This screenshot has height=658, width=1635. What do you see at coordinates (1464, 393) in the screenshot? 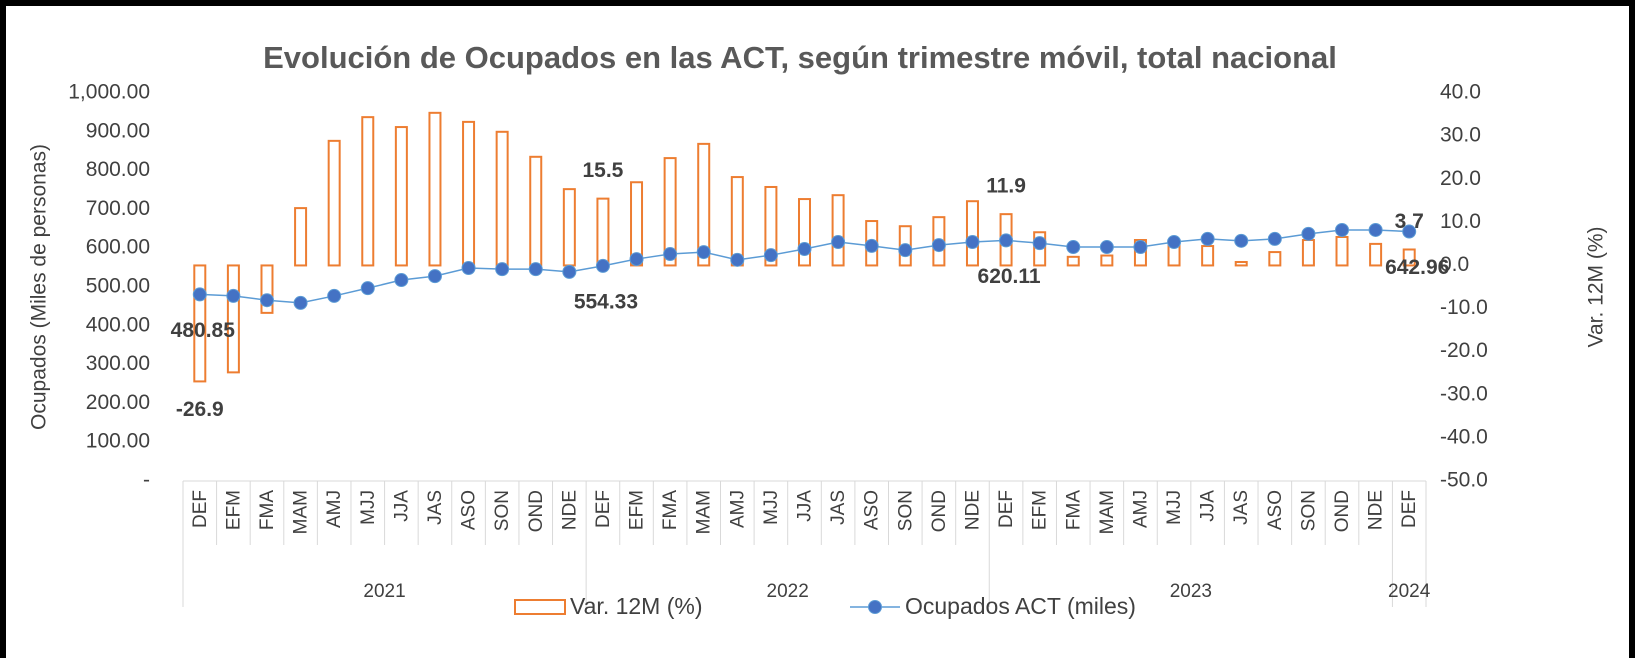
I see `y2-tick-label: -30.0` at bounding box center [1464, 393].